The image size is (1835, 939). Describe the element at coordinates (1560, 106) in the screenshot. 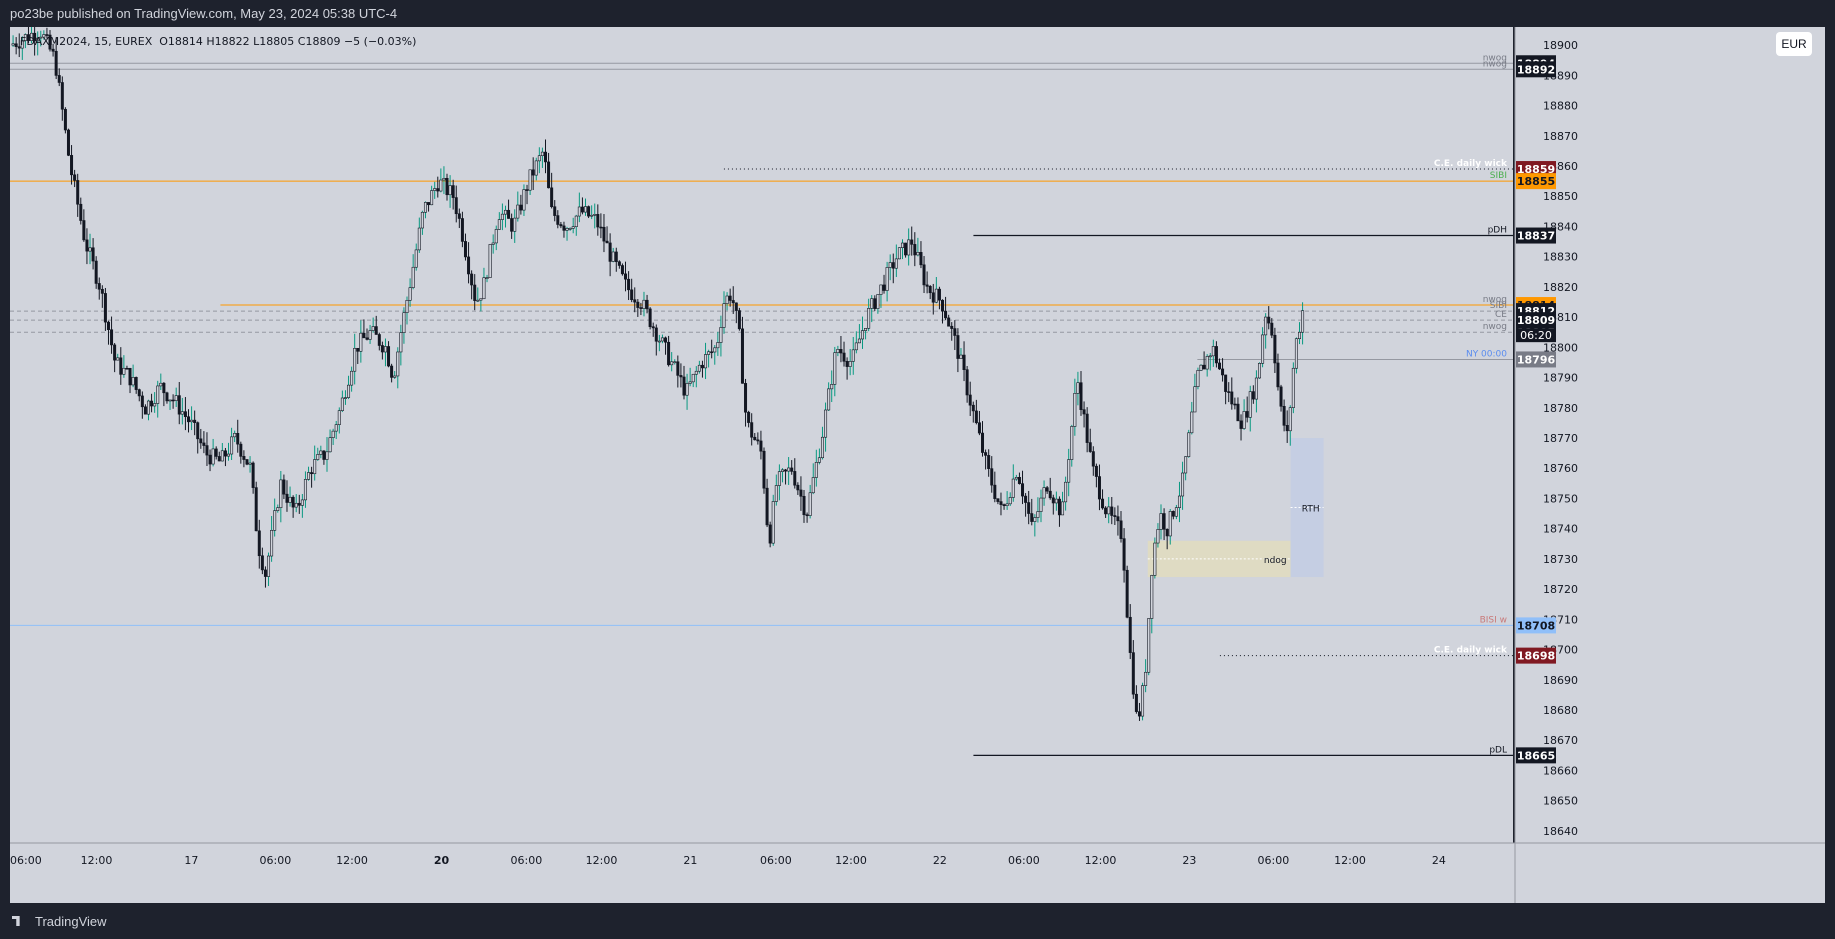

I see `y-tick-label: 18880` at that location.